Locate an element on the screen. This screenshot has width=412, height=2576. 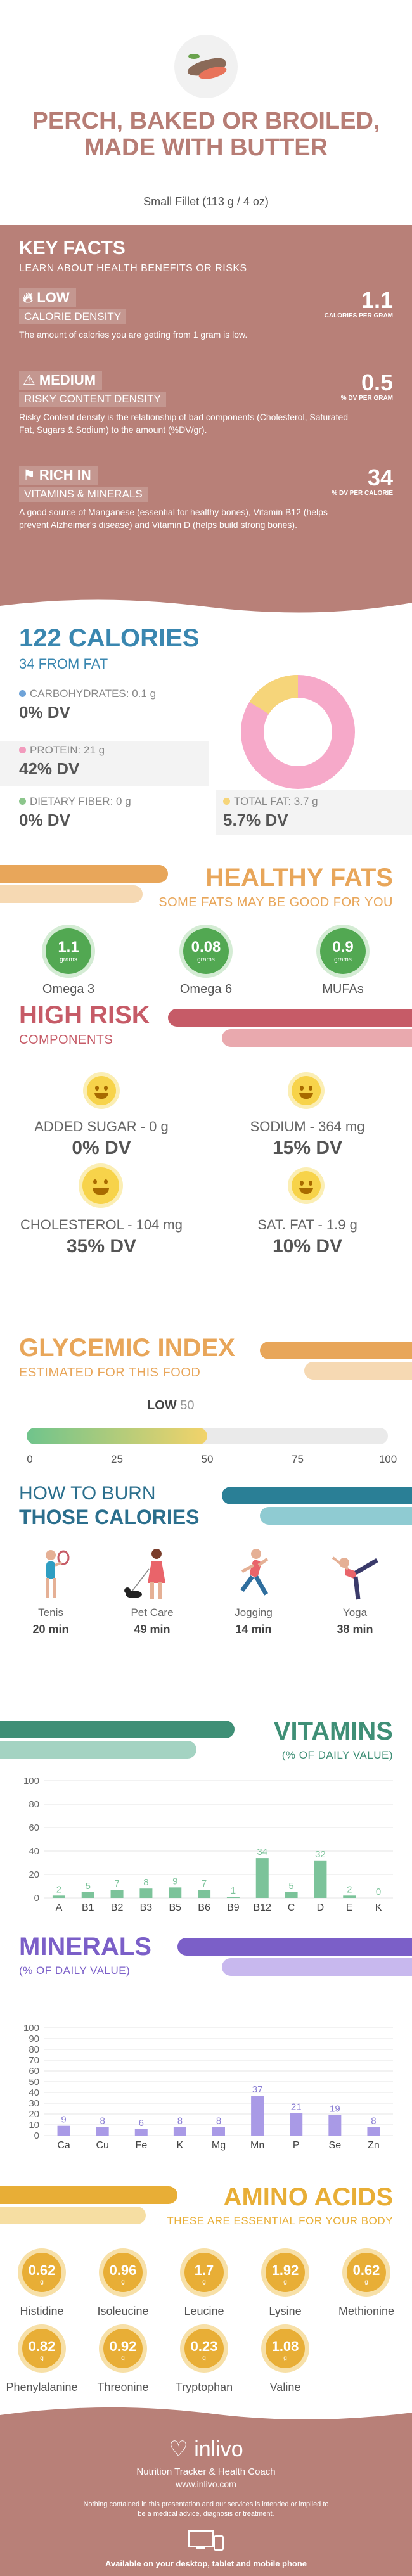
calories-donut-chart is located at coordinates (298, 732).